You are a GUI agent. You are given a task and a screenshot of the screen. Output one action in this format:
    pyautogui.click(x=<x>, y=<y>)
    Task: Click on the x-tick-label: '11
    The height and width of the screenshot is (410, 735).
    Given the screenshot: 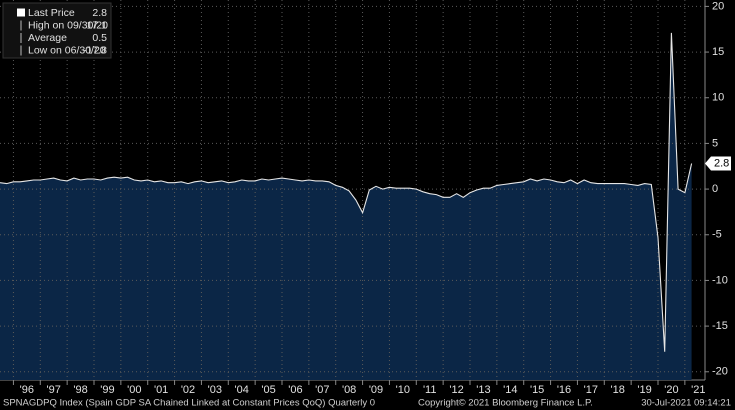 What is the action you would take?
    pyautogui.click(x=430, y=390)
    